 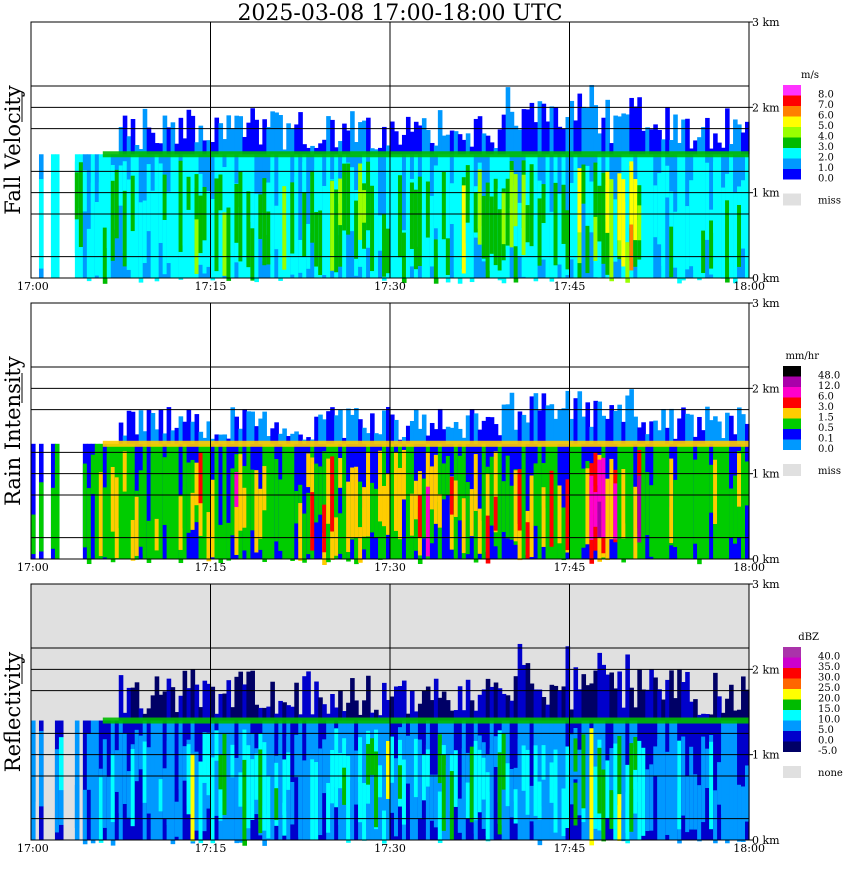 What do you see at coordinates (766, 388) in the screenshot?
I see `y-tick-label: 2 km` at bounding box center [766, 388].